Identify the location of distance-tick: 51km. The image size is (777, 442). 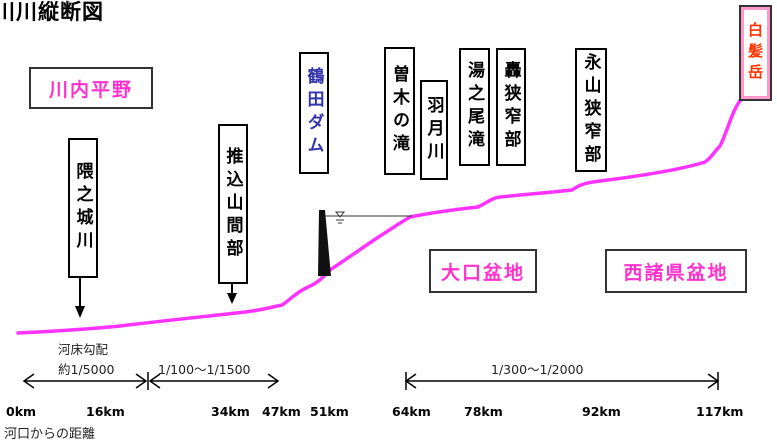
(329, 411).